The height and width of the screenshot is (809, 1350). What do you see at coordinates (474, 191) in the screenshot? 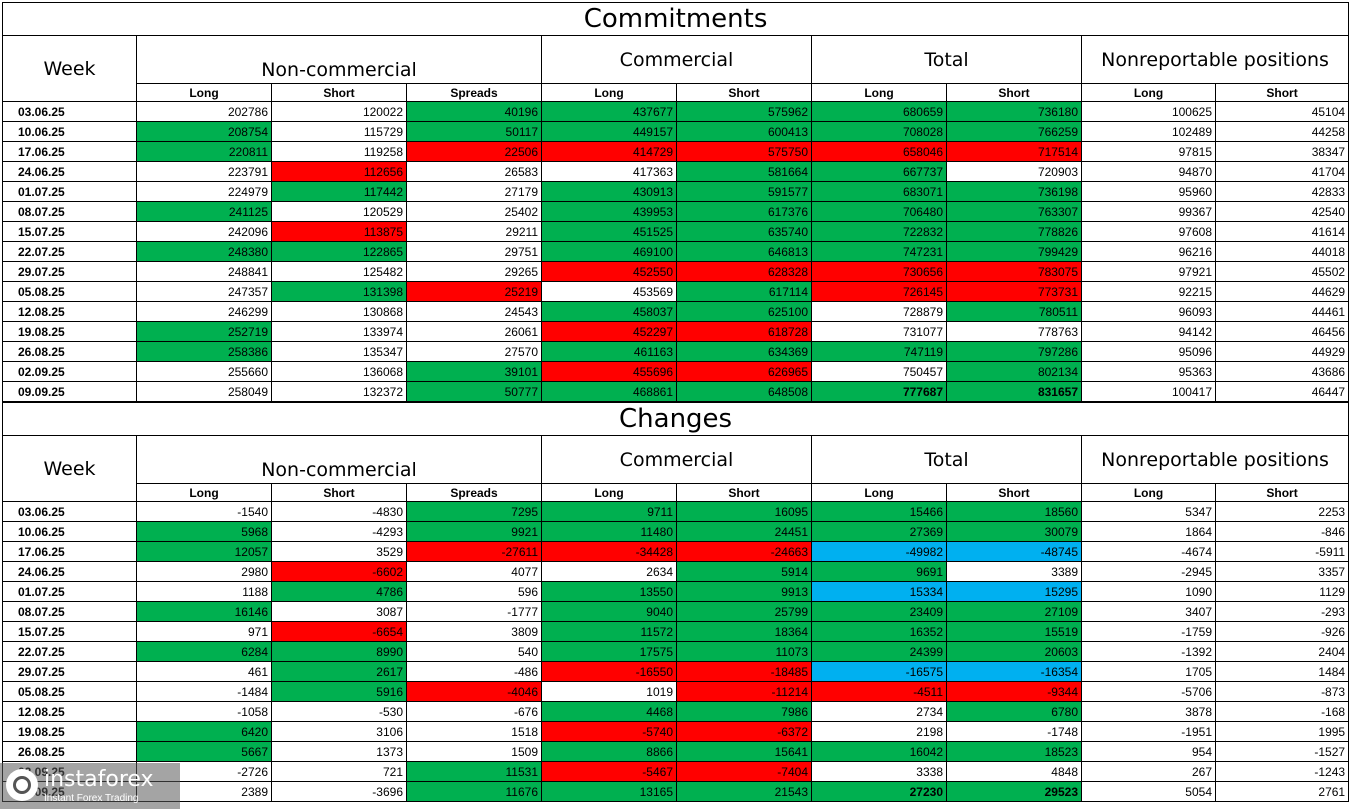
I see `value-cell: 27179` at bounding box center [474, 191].